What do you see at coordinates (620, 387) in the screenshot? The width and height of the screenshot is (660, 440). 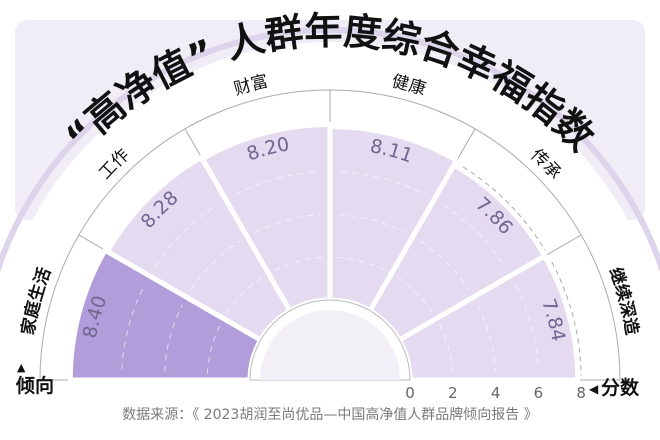 I see `value-axis-label: 分数` at bounding box center [620, 387].